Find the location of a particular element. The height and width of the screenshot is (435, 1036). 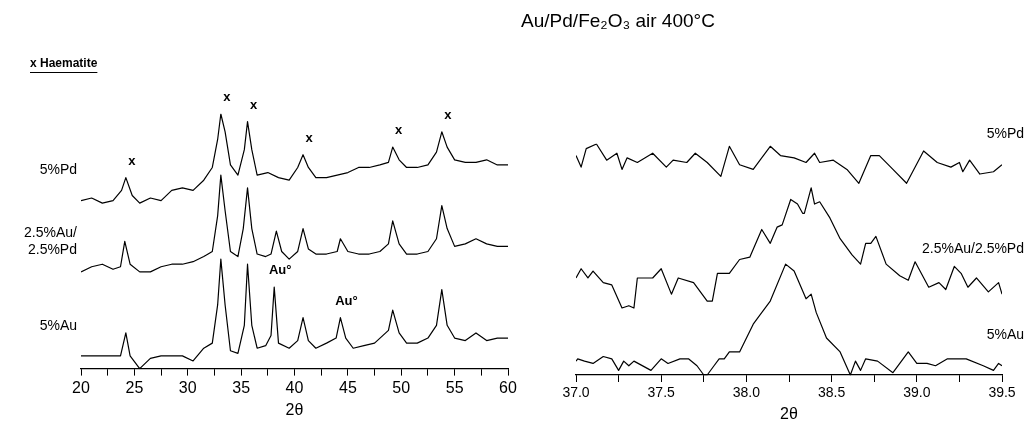

series-label: 2.5%Au/2.5%Pd is located at coordinates (973, 248).